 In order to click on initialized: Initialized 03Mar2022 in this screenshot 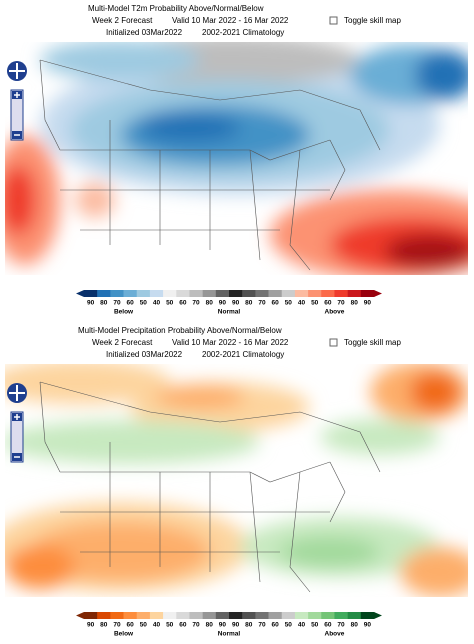, I will do `click(144, 32)`.